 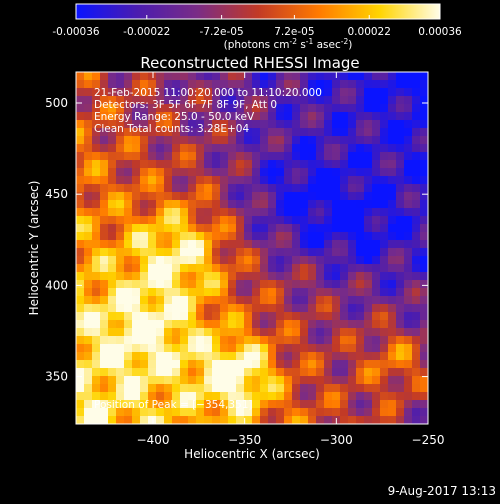 I want to click on x-axis-title: Heliocentric X (arcsec), so click(x=252, y=454).